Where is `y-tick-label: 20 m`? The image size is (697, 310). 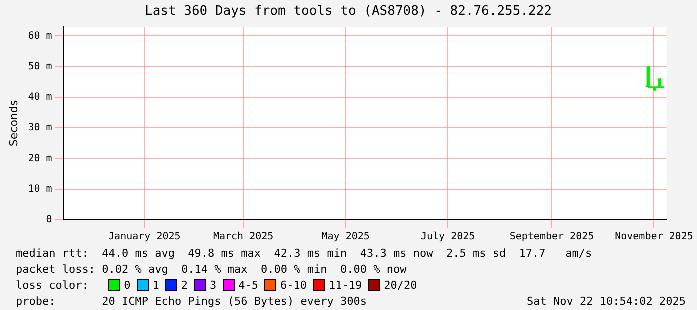 y-tick-label: 20 m is located at coordinates (40, 158).